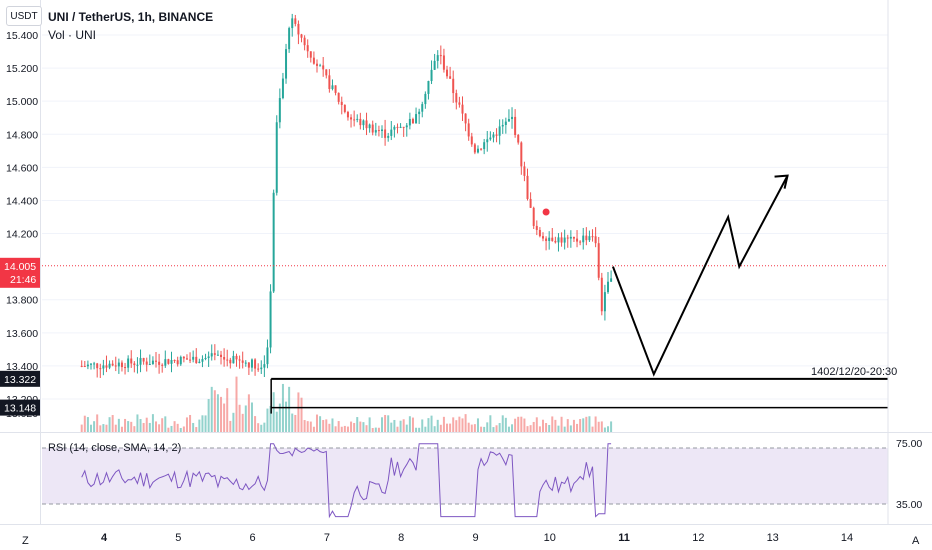 Image resolution: width=932 pixels, height=550 pixels. What do you see at coordinates (131, 17) in the screenshot?
I see `symbol-title: UNI / TetherUS, 1h, BINANCE` at bounding box center [131, 17].